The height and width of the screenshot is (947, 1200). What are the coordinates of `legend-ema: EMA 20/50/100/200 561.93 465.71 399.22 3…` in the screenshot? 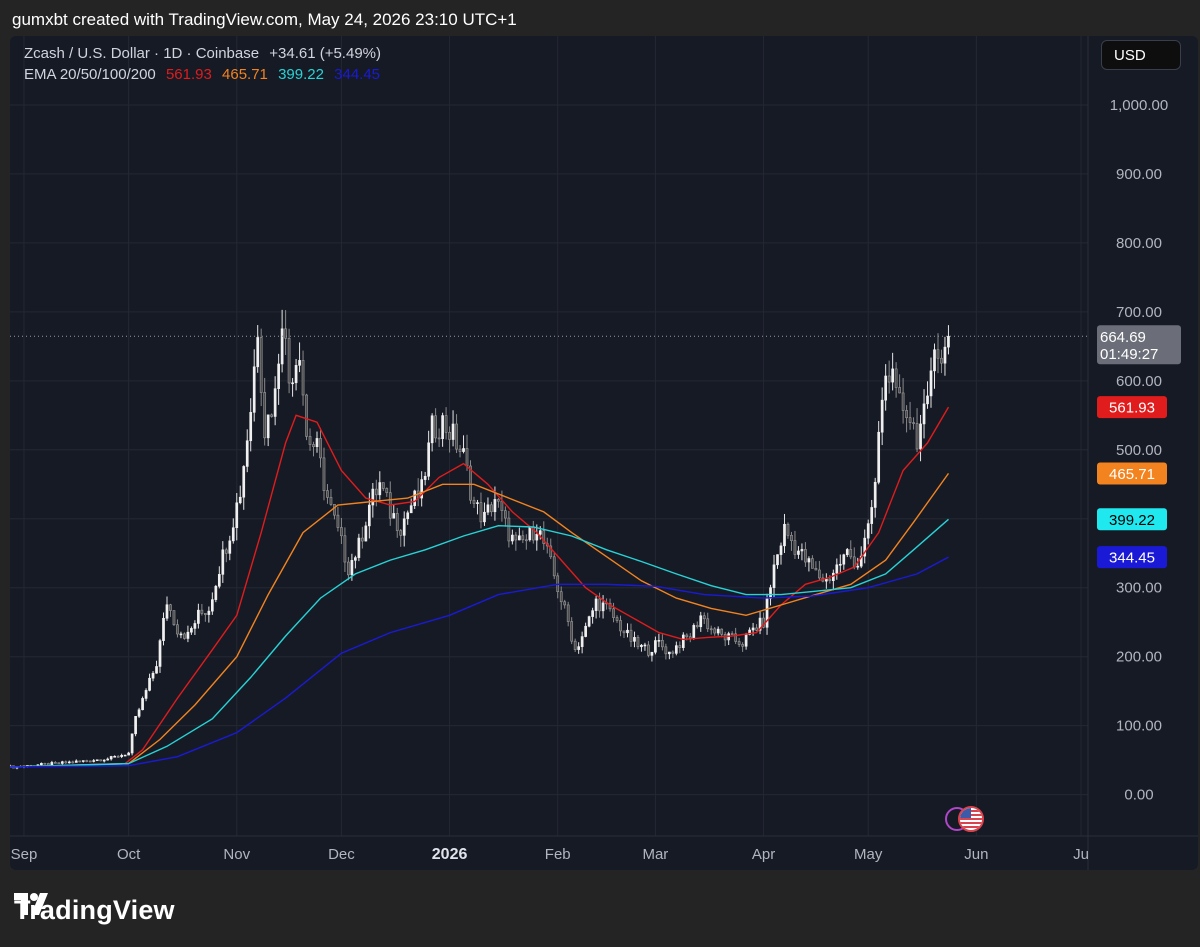 It's located at (202, 74).